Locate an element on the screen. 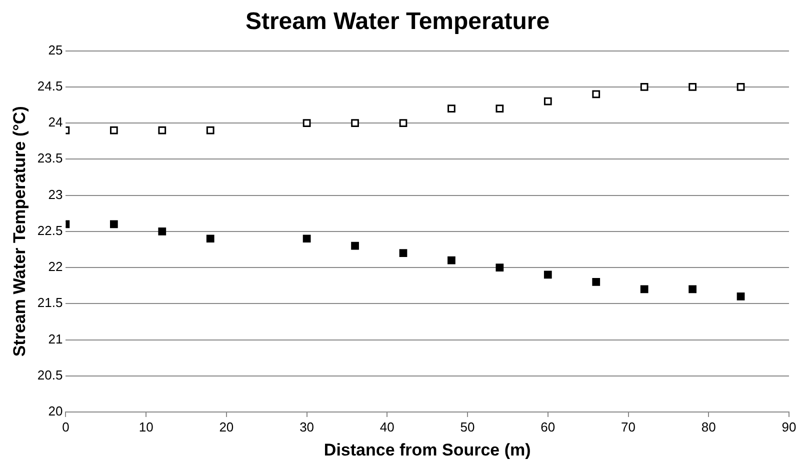 The image size is (801, 469). y-tick-label: 24 is located at coordinates (55, 122).